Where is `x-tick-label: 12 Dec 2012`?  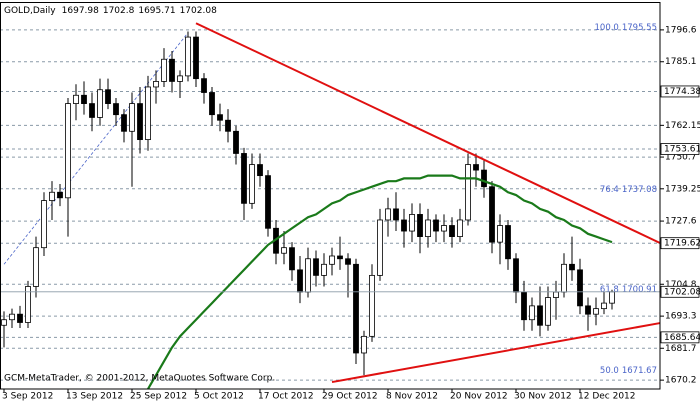
x-tick-label: 12 Dec 2012 is located at coordinates (607, 397).